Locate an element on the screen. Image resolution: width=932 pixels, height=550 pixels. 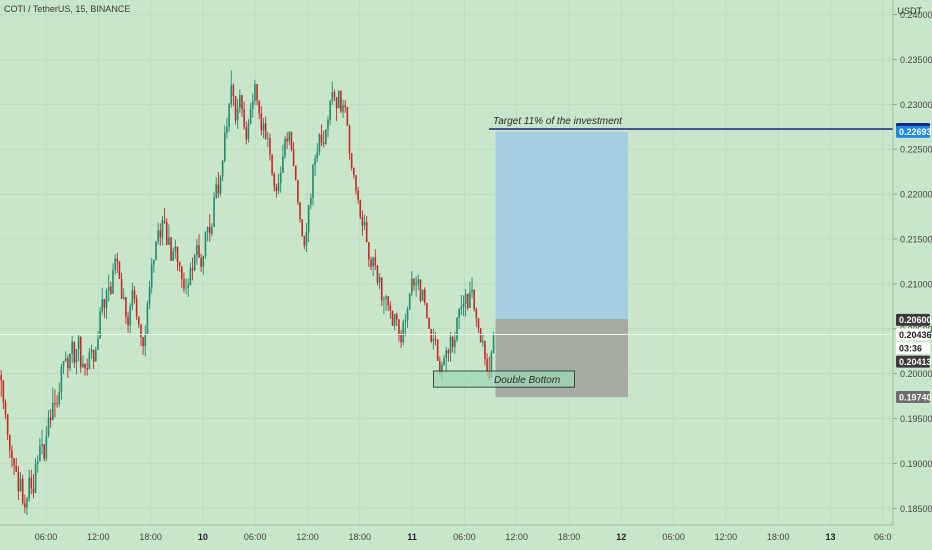
time-tick-label: 06:0 is located at coordinates (883, 537).